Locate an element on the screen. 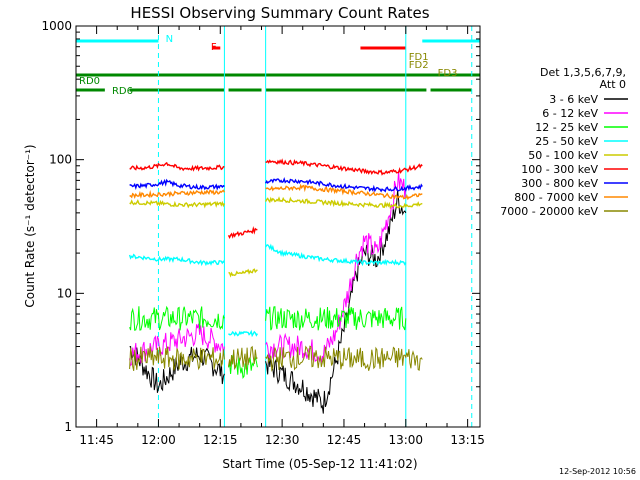  x-tick-label: 13:00 is located at coordinates (405, 440).